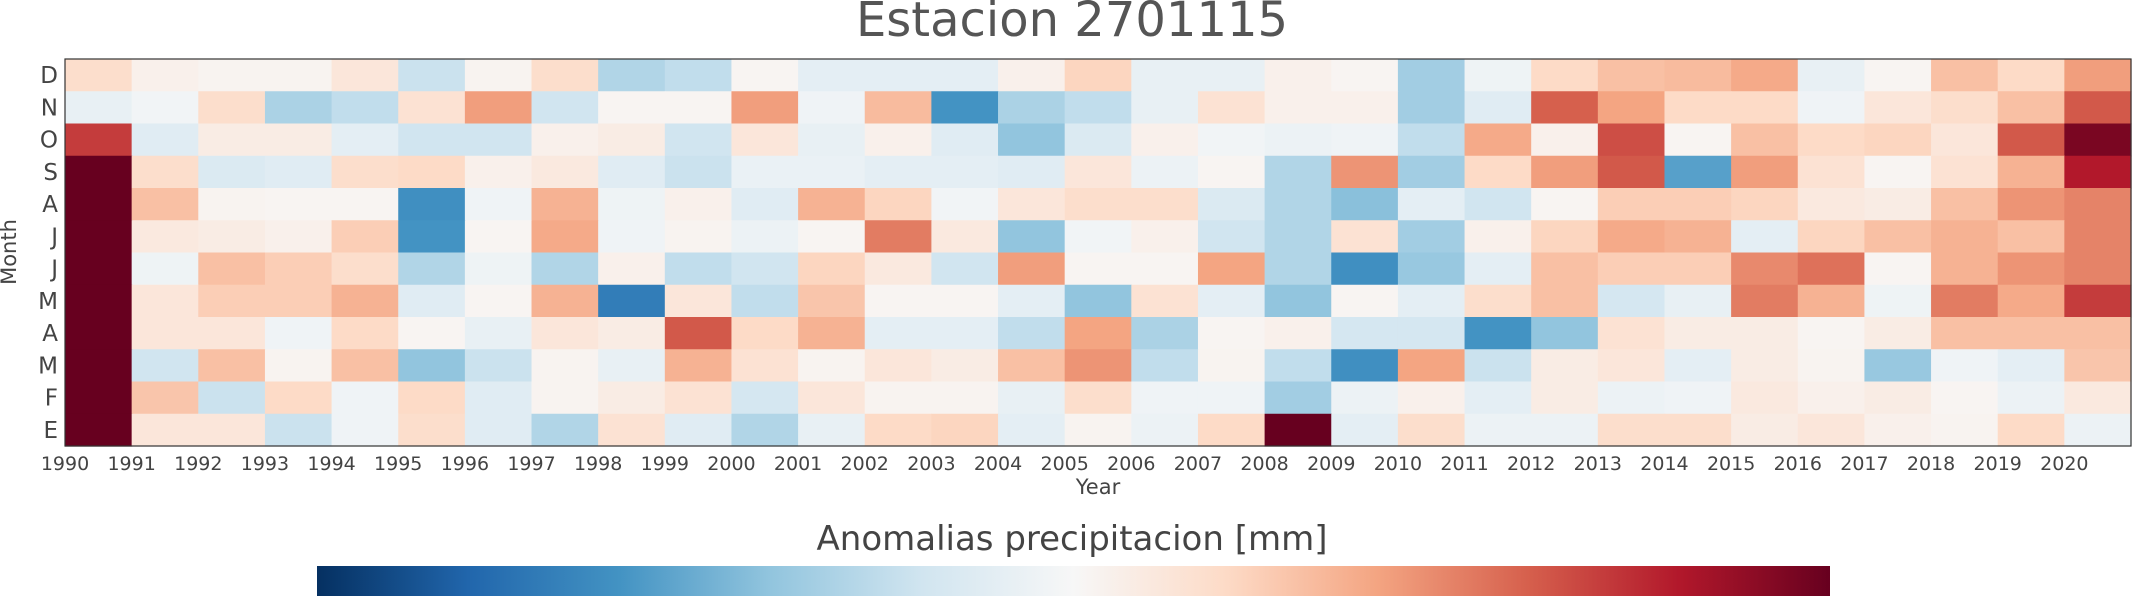  What do you see at coordinates (1072, 539) in the screenshot?
I see `colorbar-label: Anomalias precipitacion [mm]` at bounding box center [1072, 539].